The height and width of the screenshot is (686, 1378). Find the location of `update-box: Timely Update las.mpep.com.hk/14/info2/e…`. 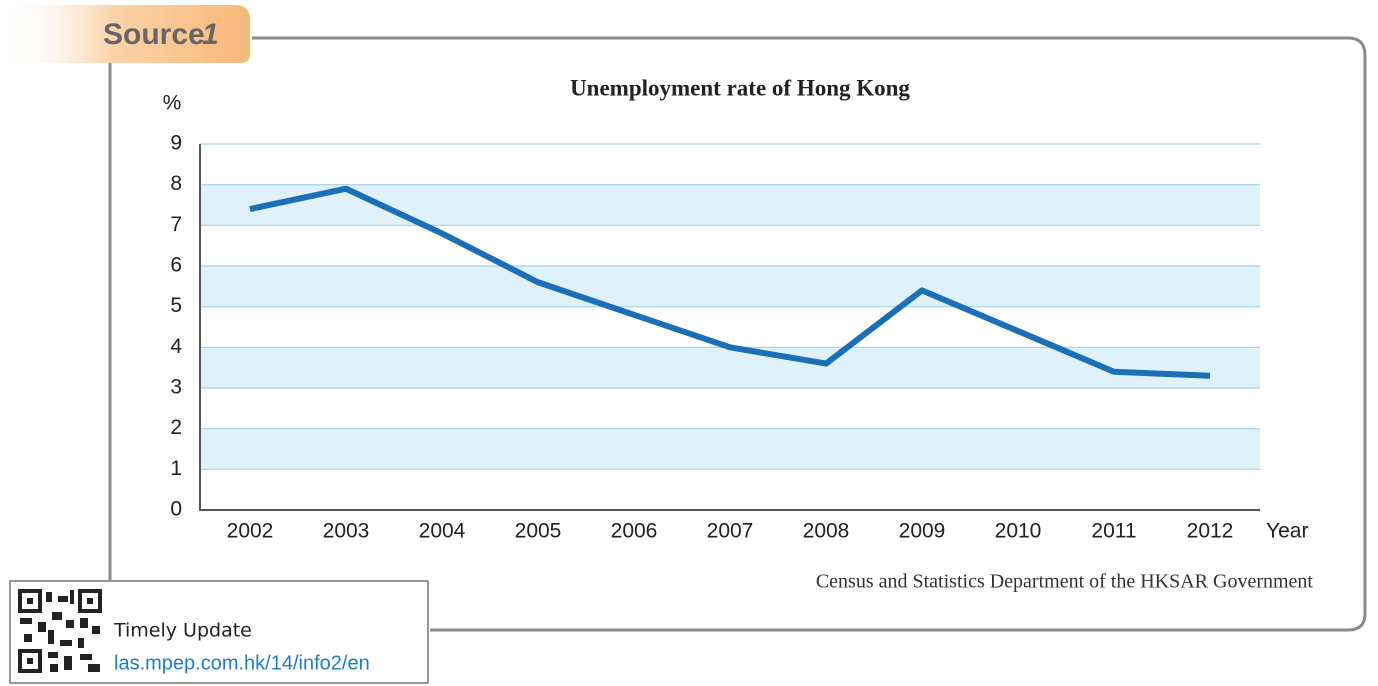

update-box: Timely Update las.mpep.com.hk/14/info2/e… is located at coordinates (219, 632).